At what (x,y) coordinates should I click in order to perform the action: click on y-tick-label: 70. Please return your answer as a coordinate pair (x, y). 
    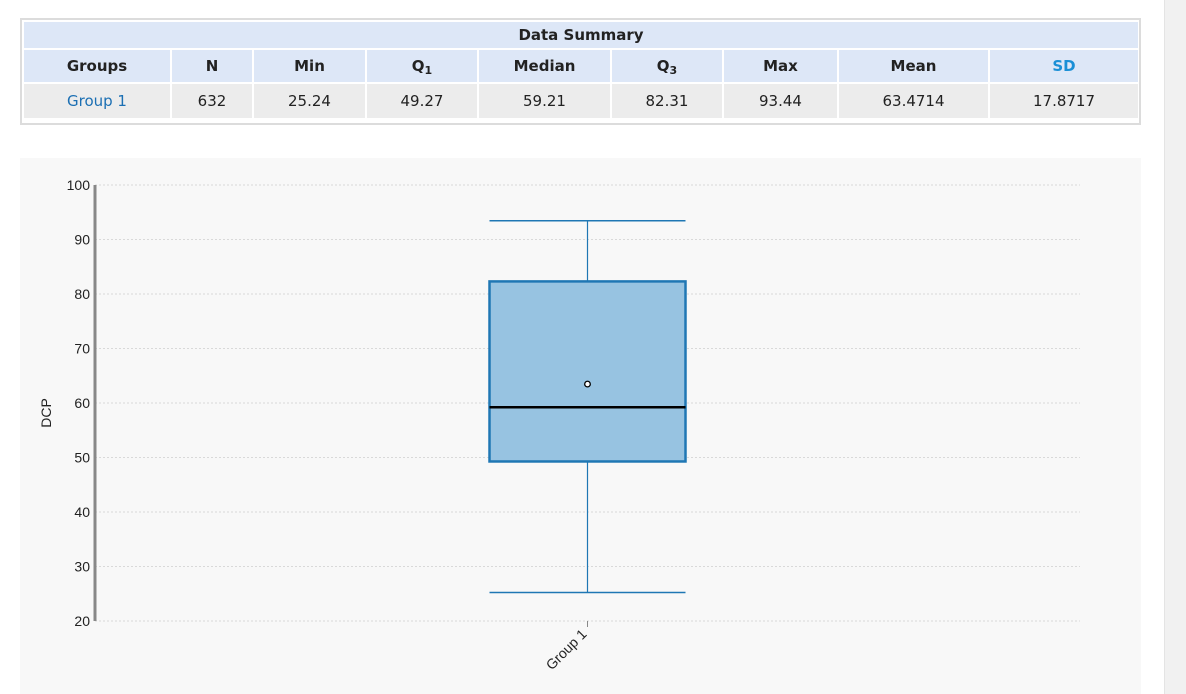
    Looking at the image, I should click on (82, 349).